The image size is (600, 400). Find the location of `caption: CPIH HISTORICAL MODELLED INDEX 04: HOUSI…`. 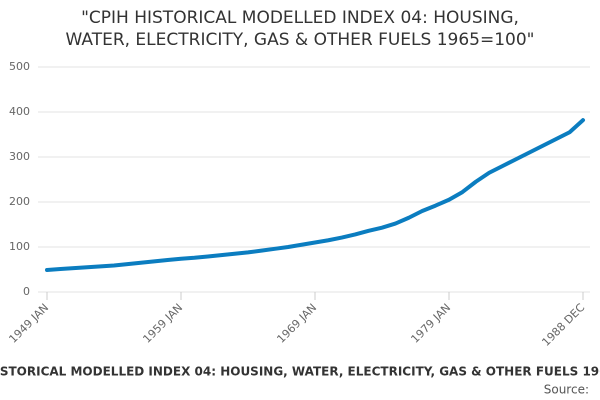

caption: CPIH HISTORICAL MODELLED INDEX 04: HOUSI… is located at coordinates (300, 372).